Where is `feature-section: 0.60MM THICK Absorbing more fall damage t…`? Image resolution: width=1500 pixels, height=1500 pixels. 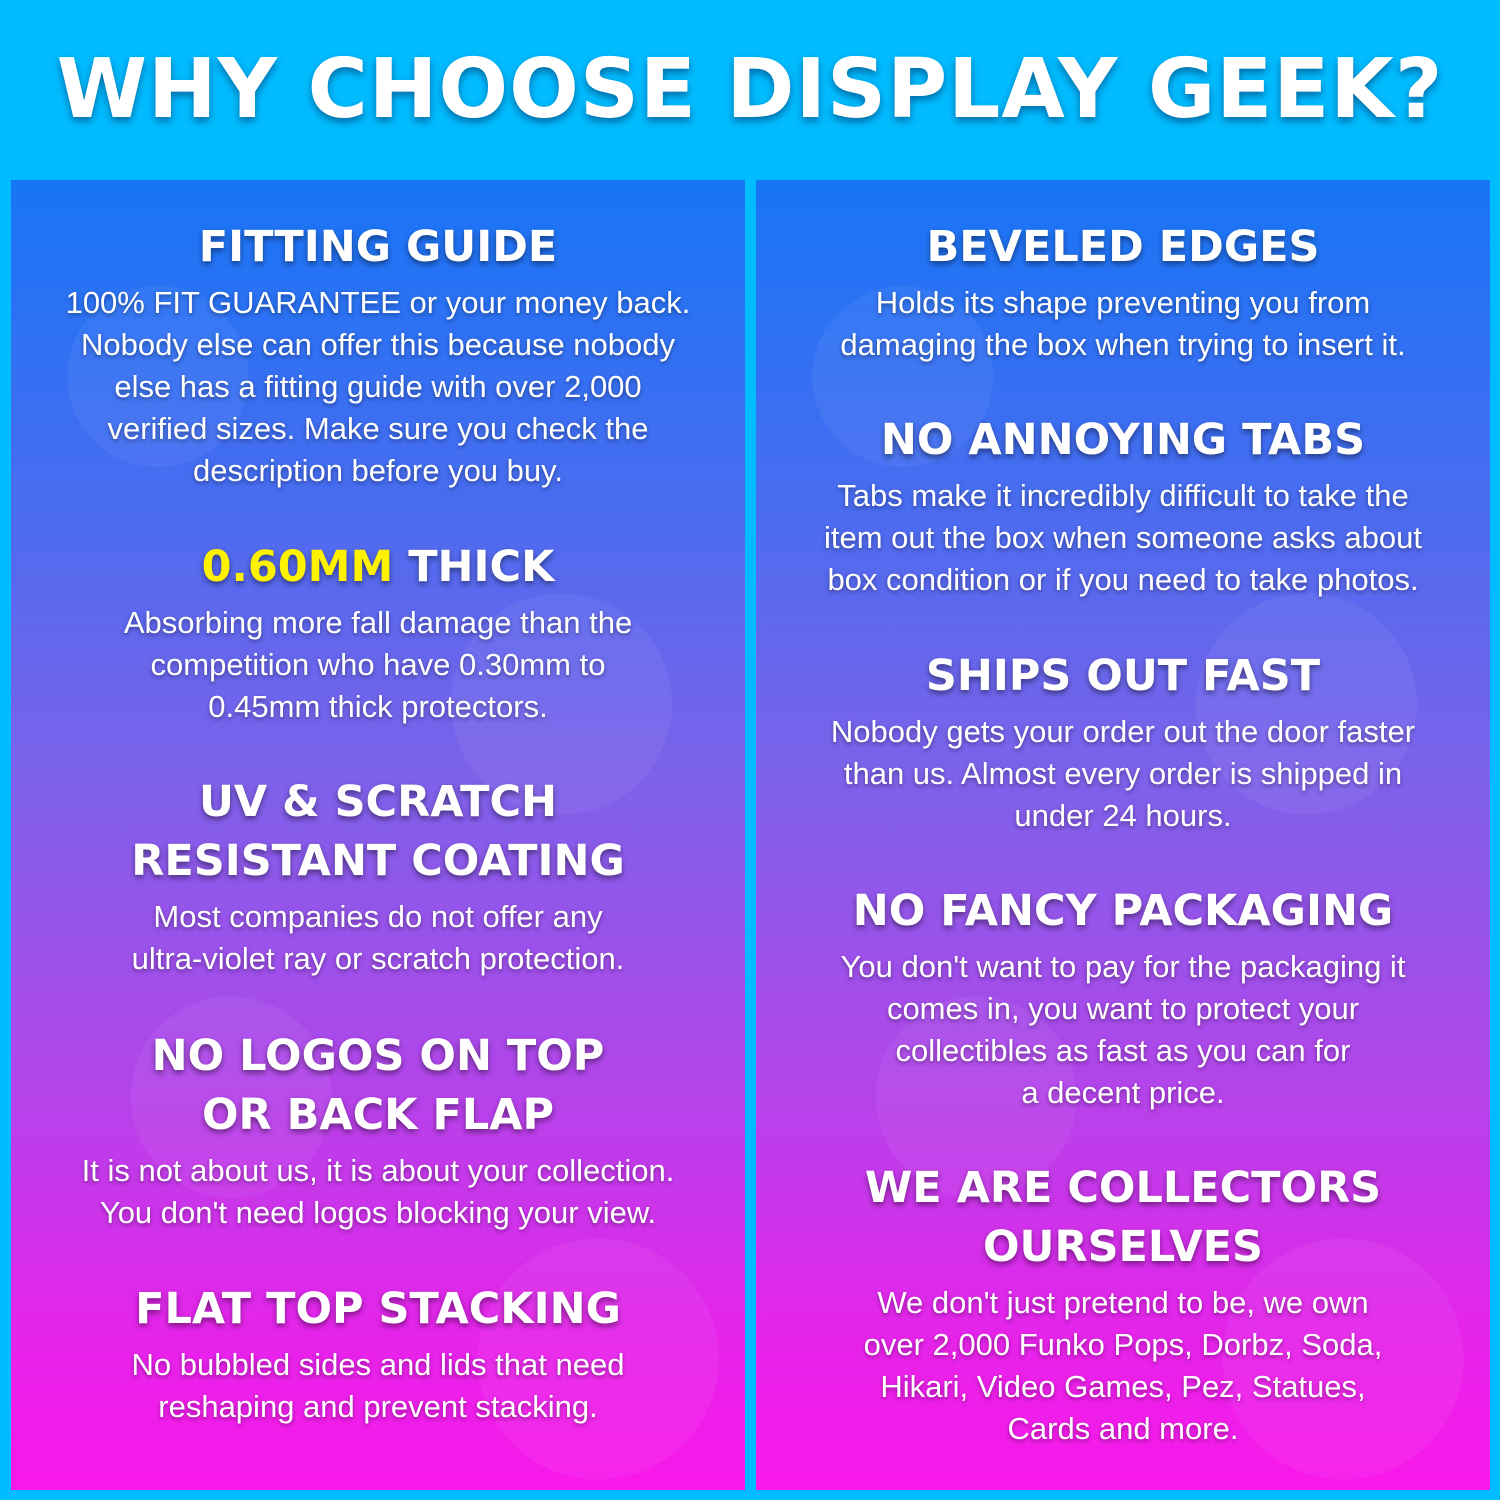 feature-section: 0.60MM THICK Absorbing more fall damage t… is located at coordinates (378, 633).